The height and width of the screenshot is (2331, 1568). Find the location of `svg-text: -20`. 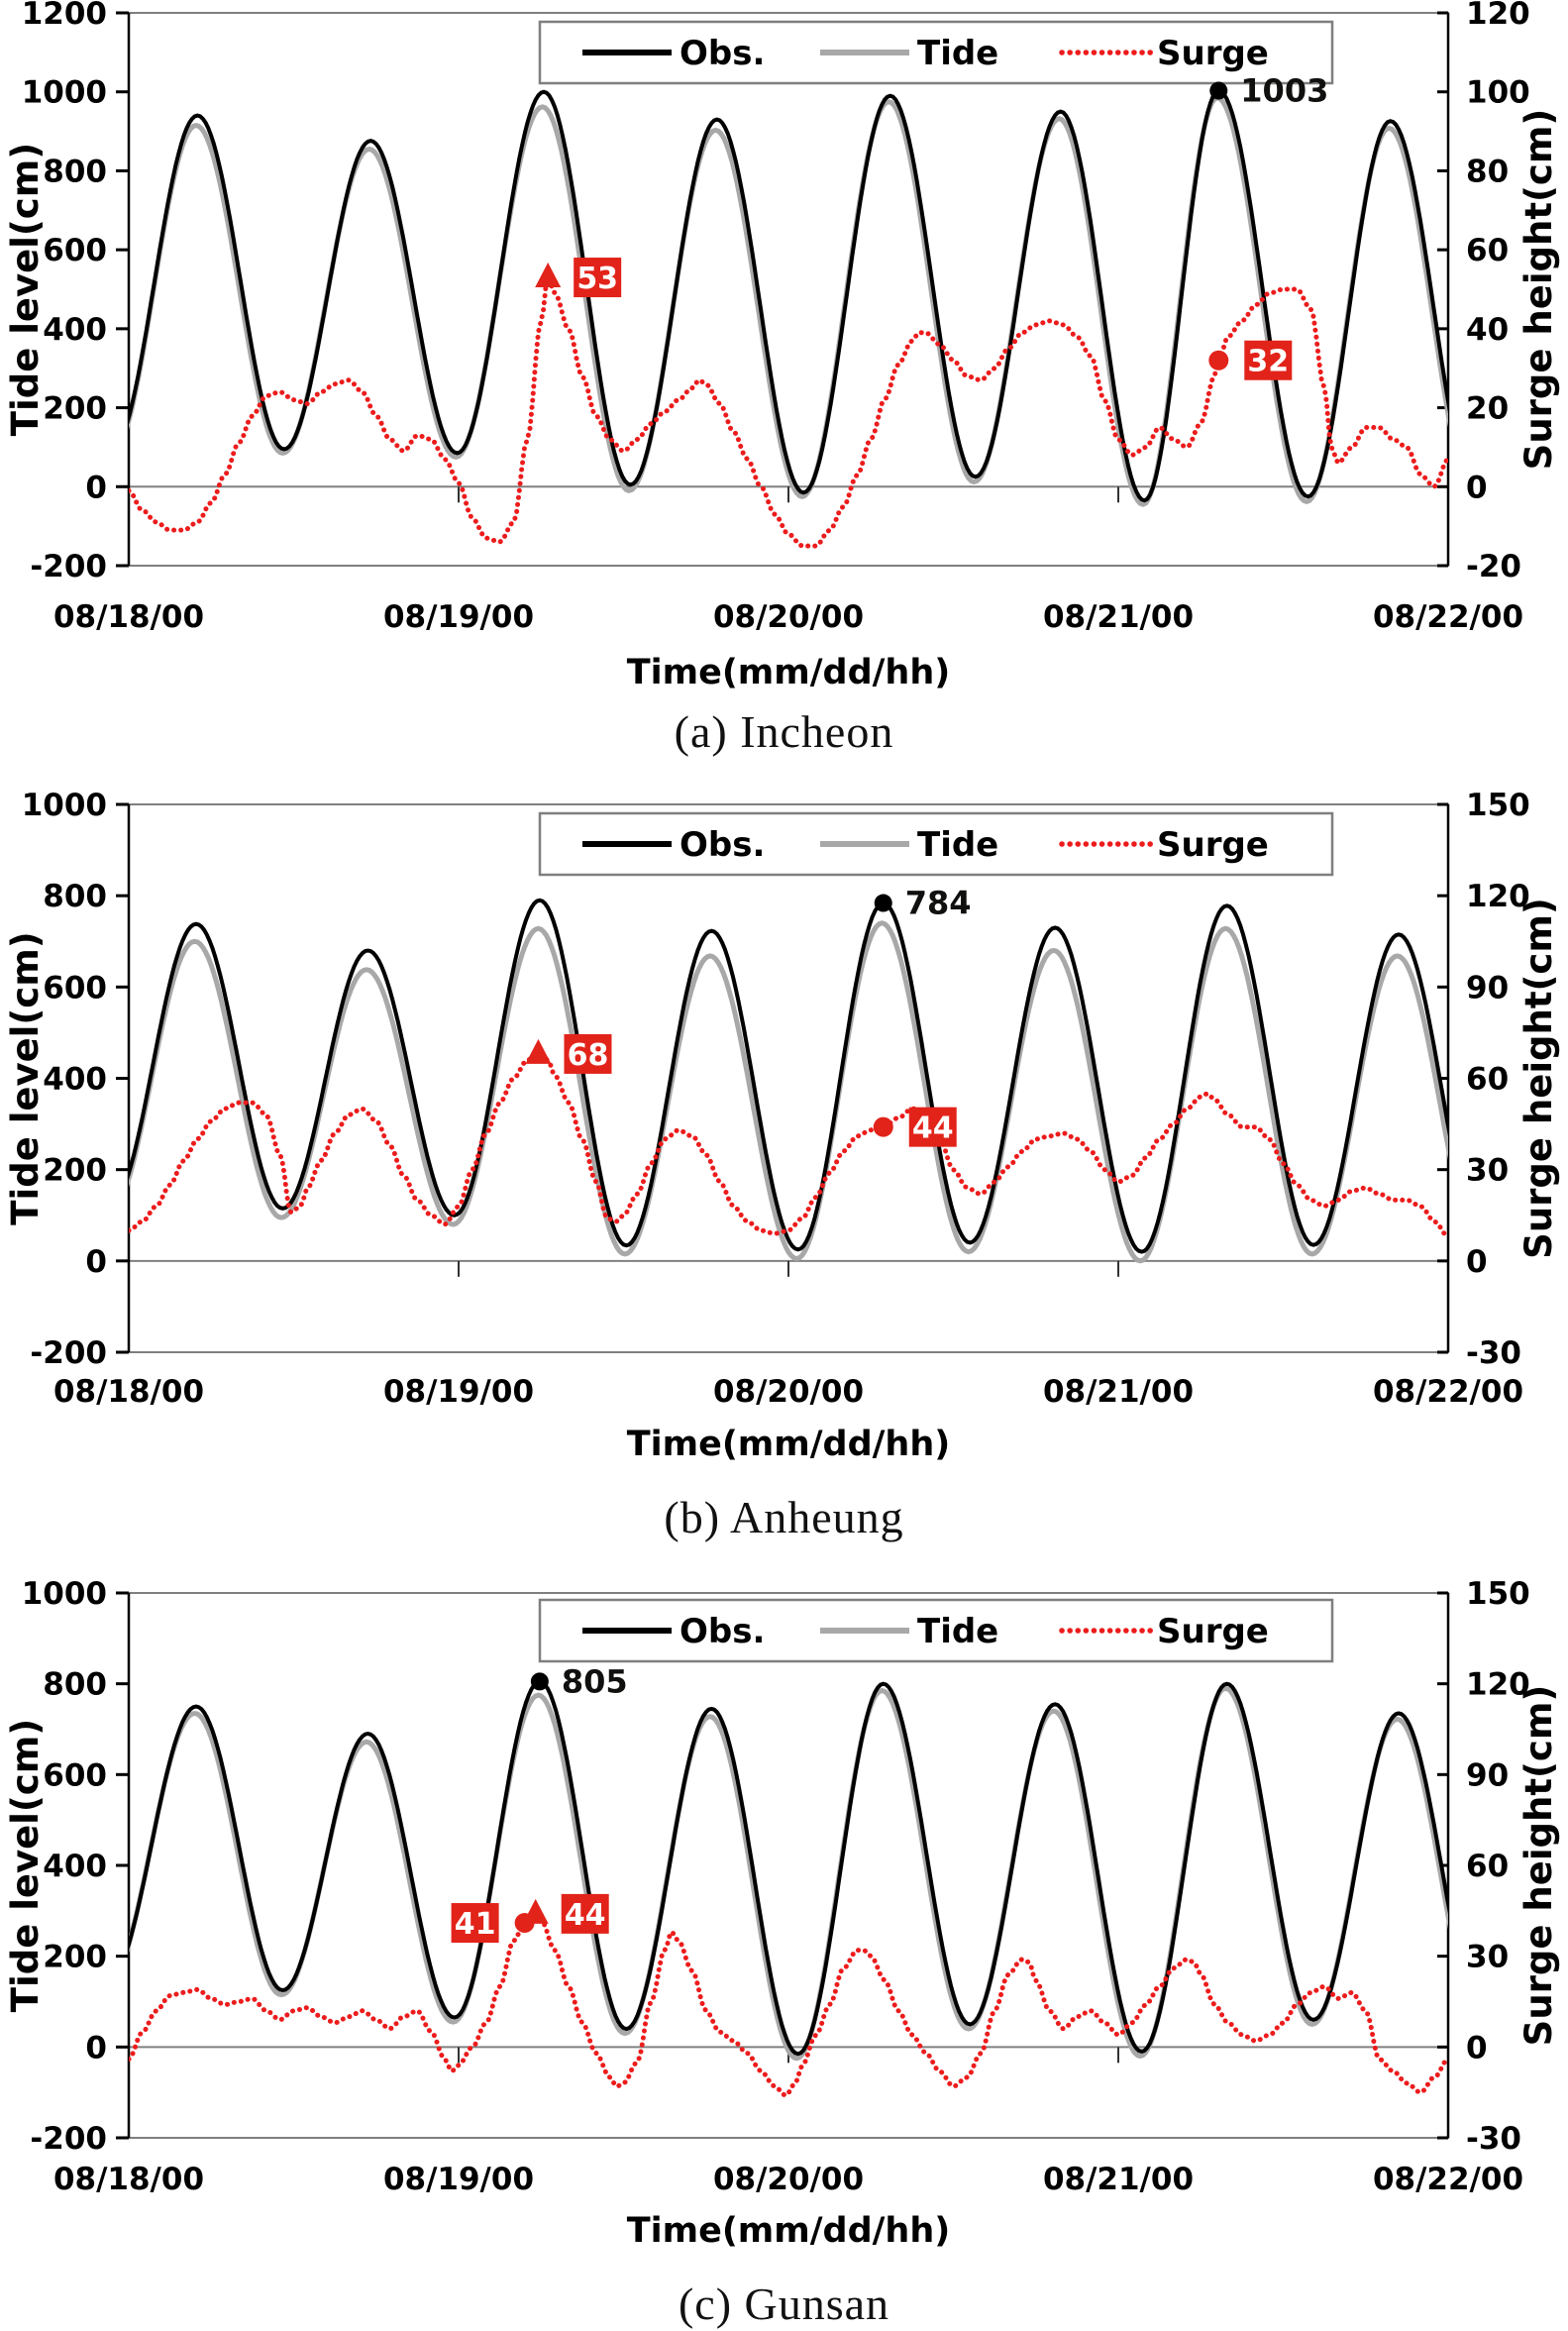

svg-text: -20 is located at coordinates (1493, 567).